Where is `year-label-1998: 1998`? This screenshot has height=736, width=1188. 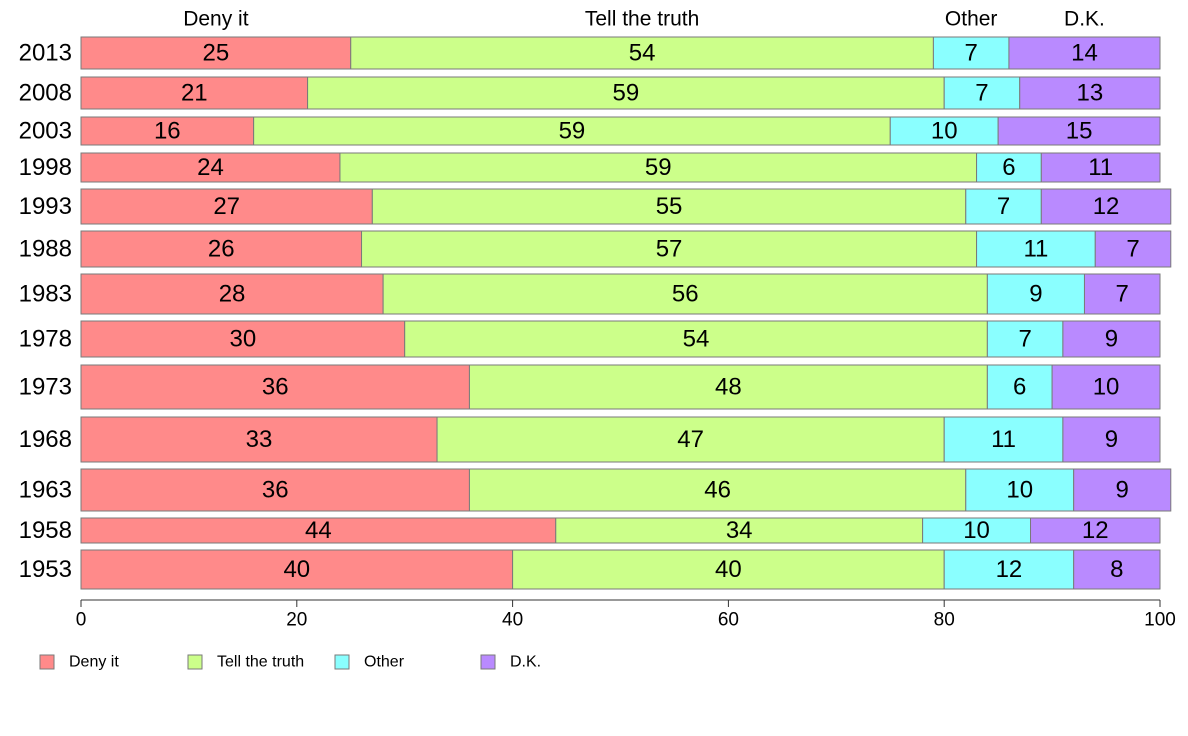 year-label-1998: 1998 is located at coordinates (45, 167).